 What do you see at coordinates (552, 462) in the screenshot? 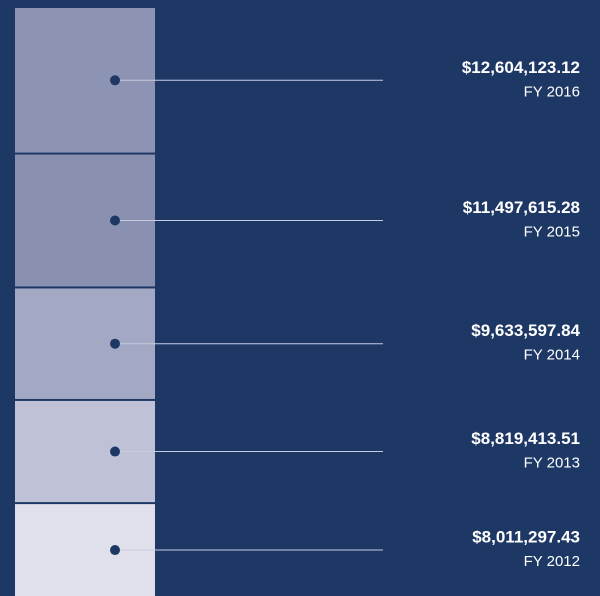
I see `category-label: FY 2013` at bounding box center [552, 462].